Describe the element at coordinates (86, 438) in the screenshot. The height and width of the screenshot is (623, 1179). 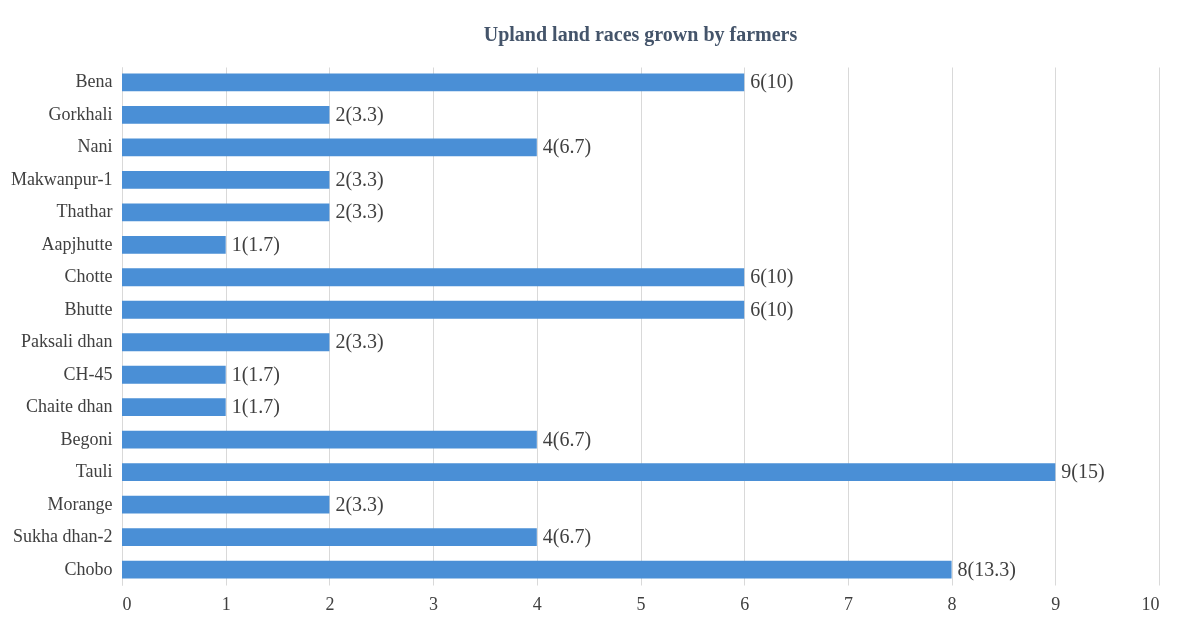
I see `y-tick-label: Begoni` at that location.